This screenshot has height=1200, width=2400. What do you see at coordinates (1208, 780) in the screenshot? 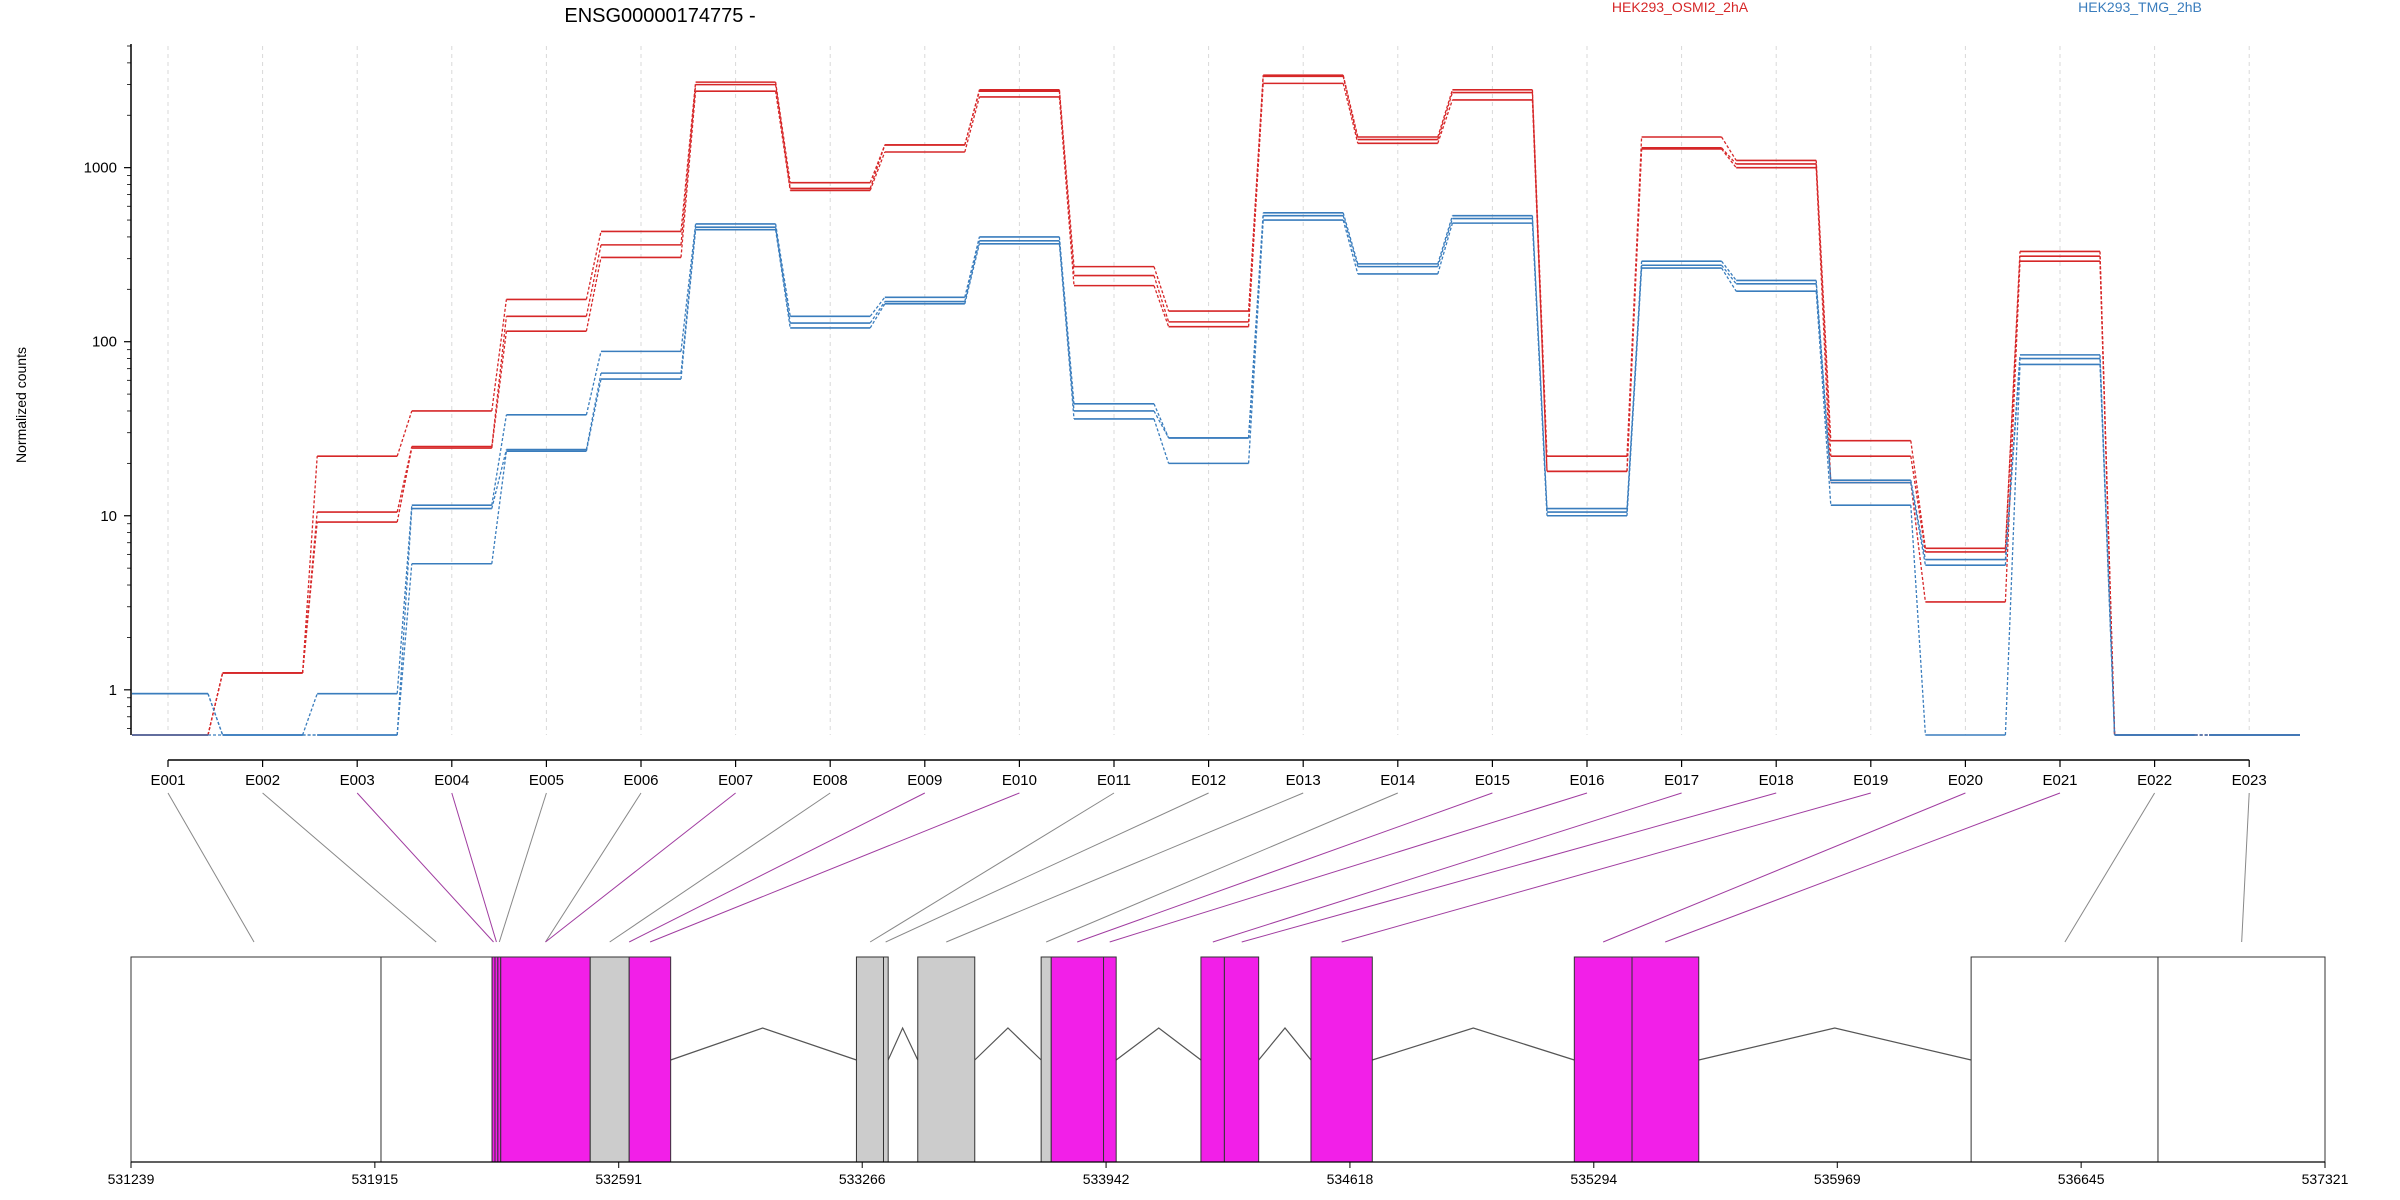
I see `x-tick-label-e012: E012` at bounding box center [1208, 780].